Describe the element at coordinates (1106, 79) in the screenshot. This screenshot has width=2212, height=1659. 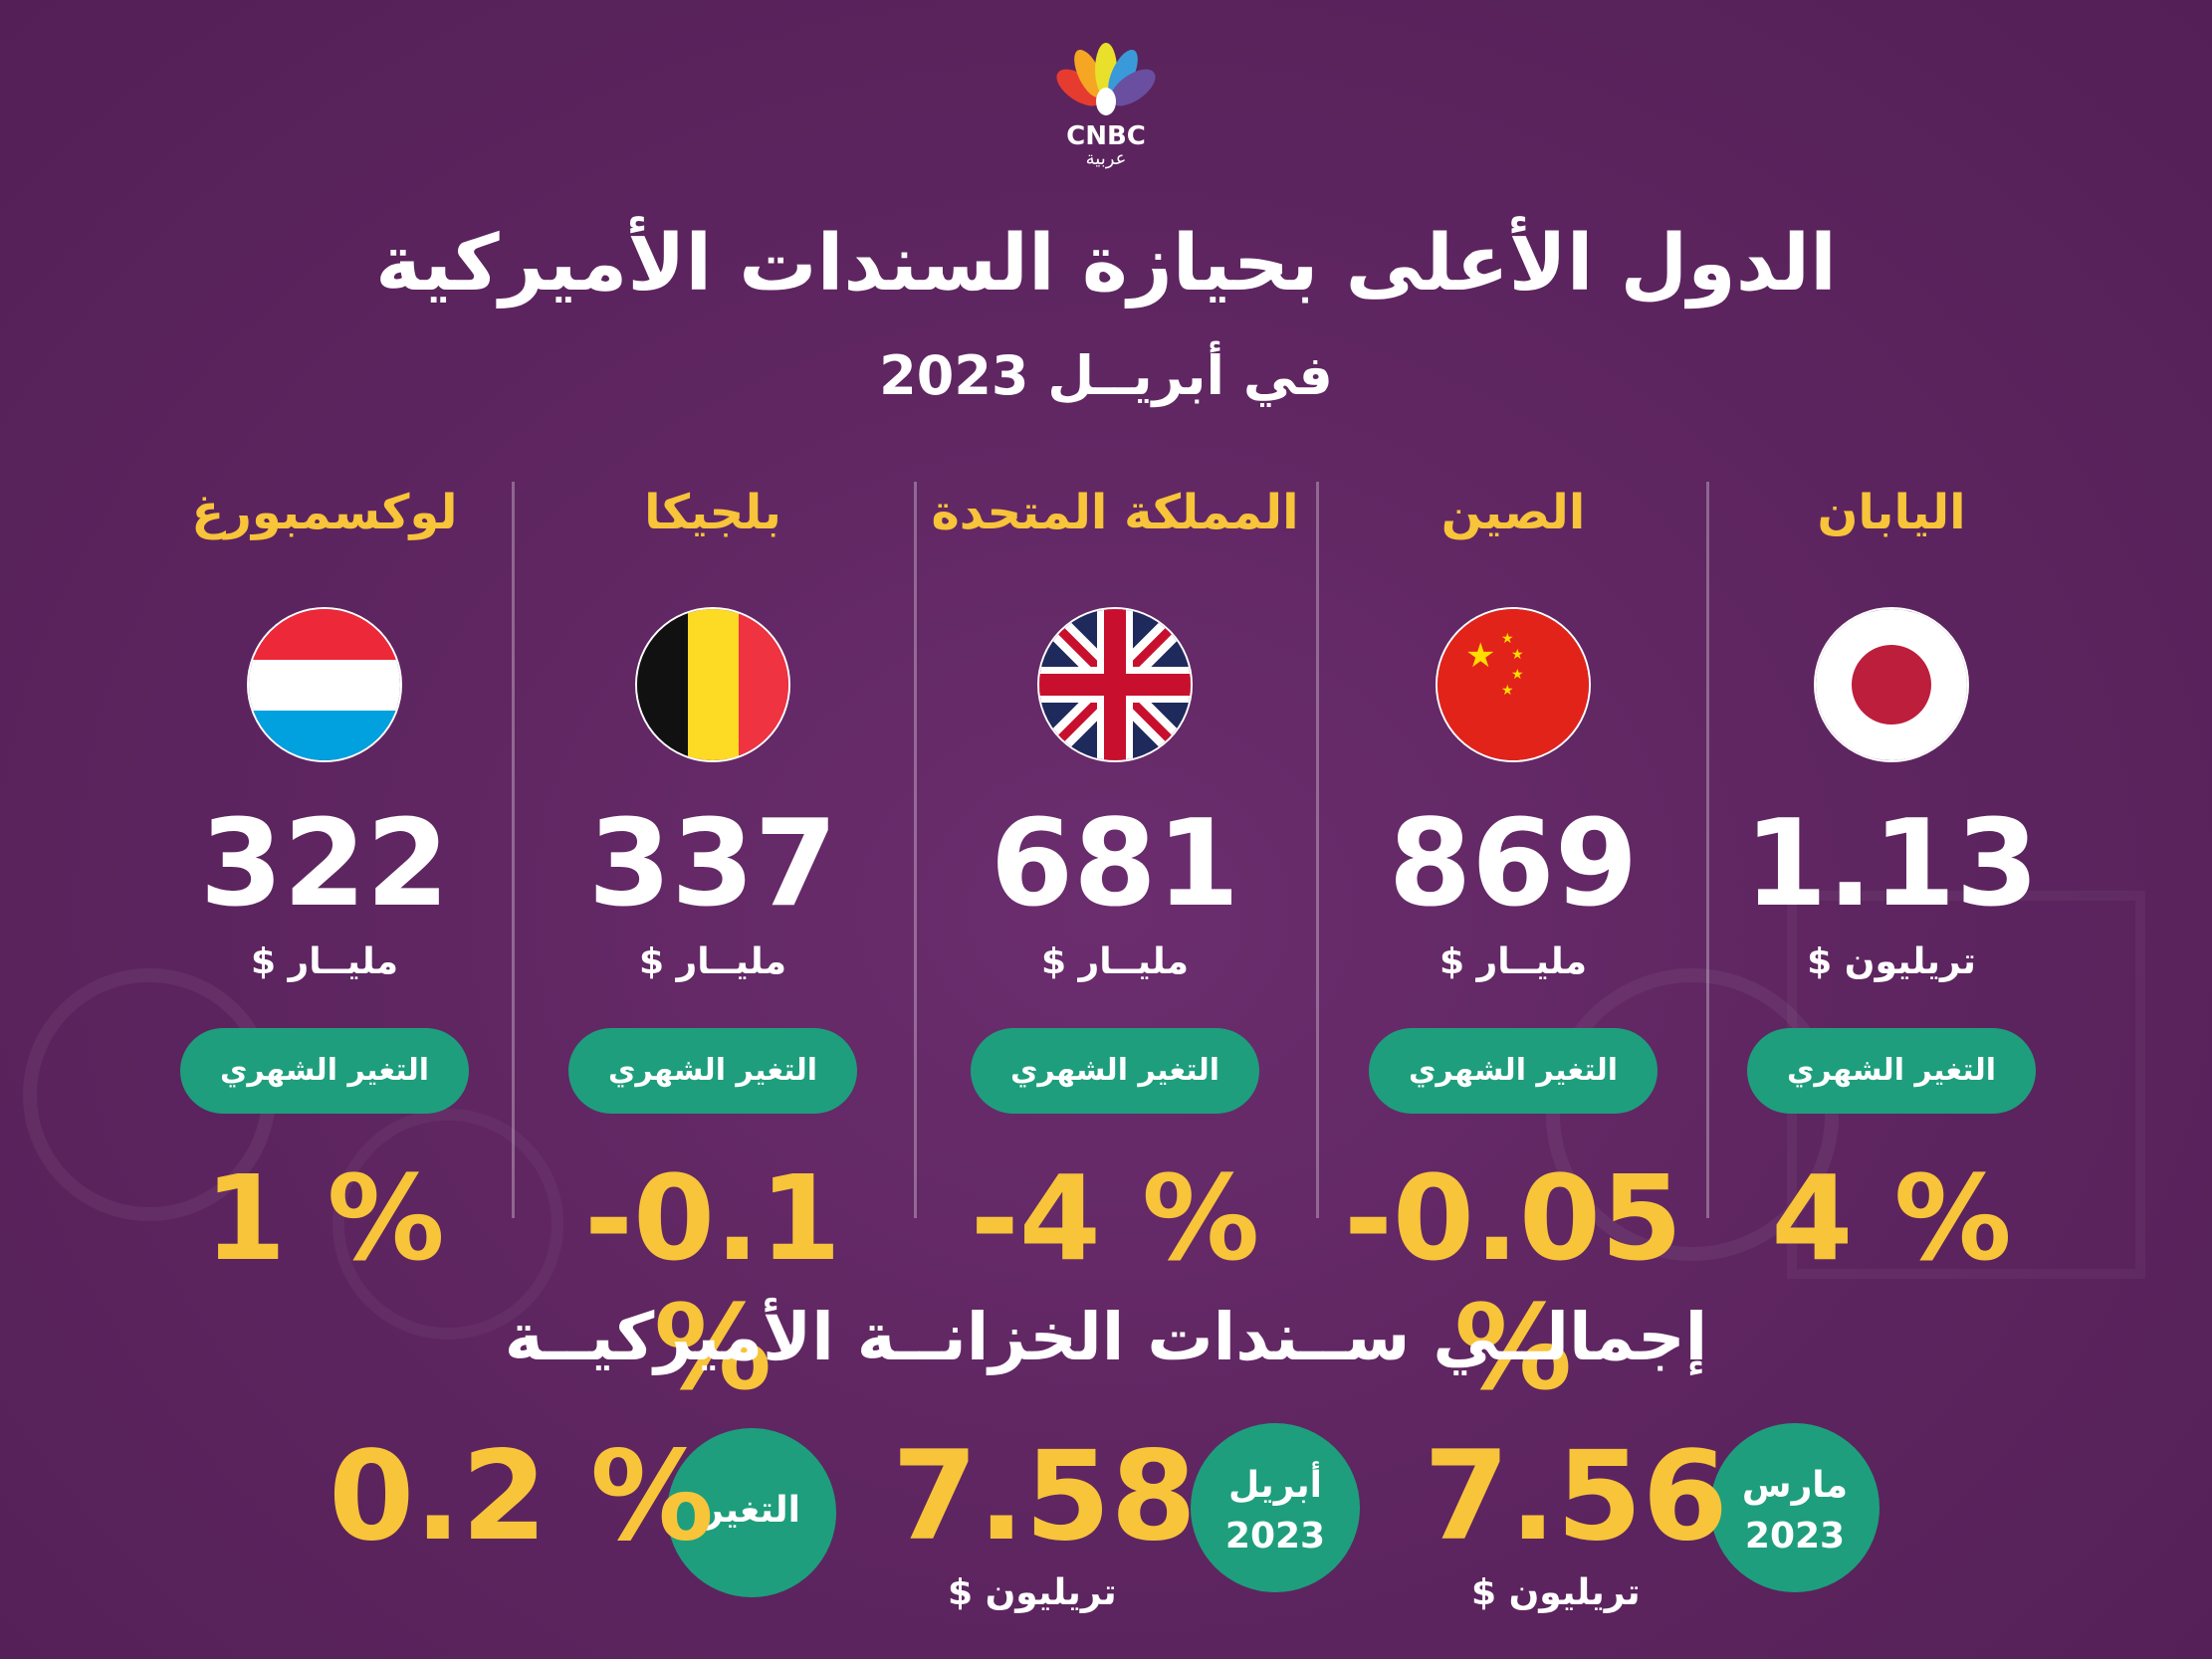
I see `peacock-icon` at that location.